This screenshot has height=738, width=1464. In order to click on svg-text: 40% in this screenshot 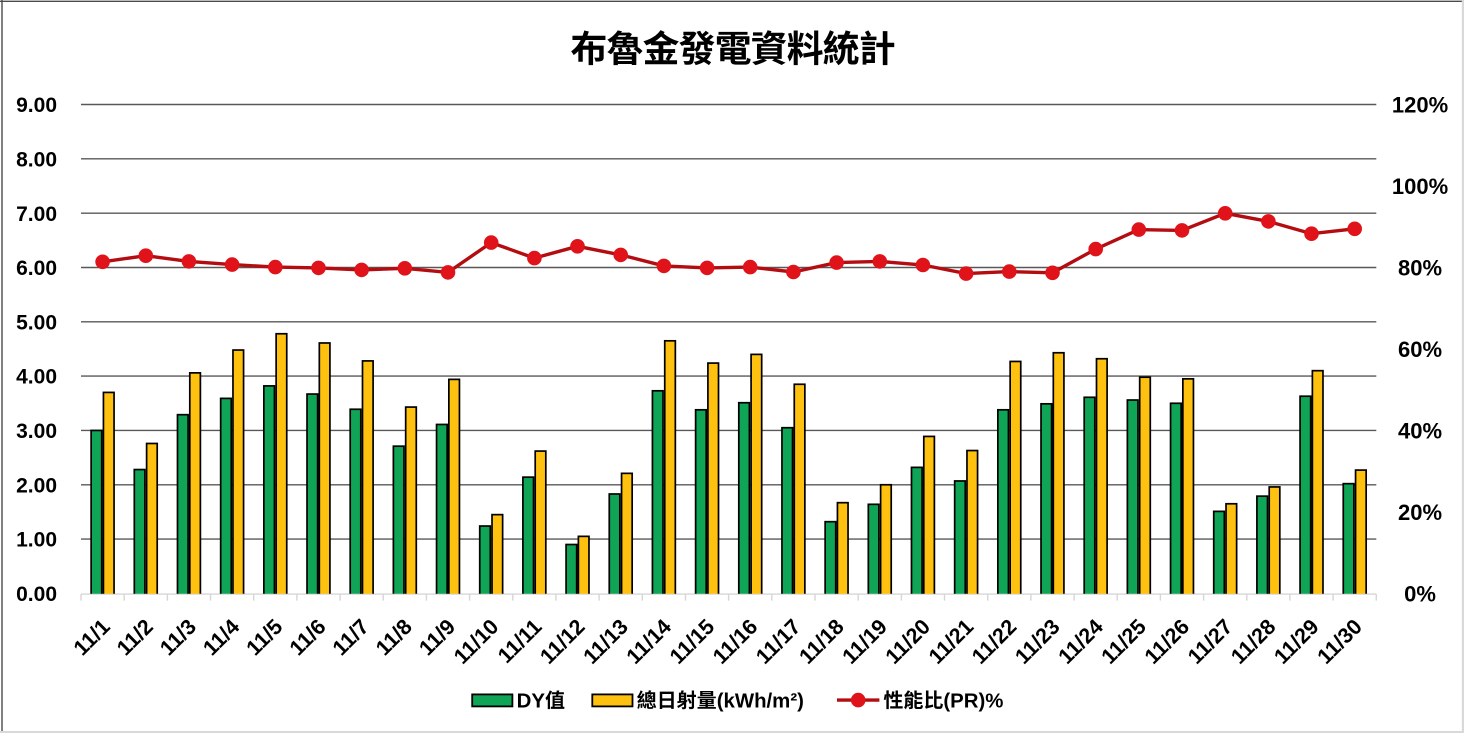, I will do `click(1420, 430)`.